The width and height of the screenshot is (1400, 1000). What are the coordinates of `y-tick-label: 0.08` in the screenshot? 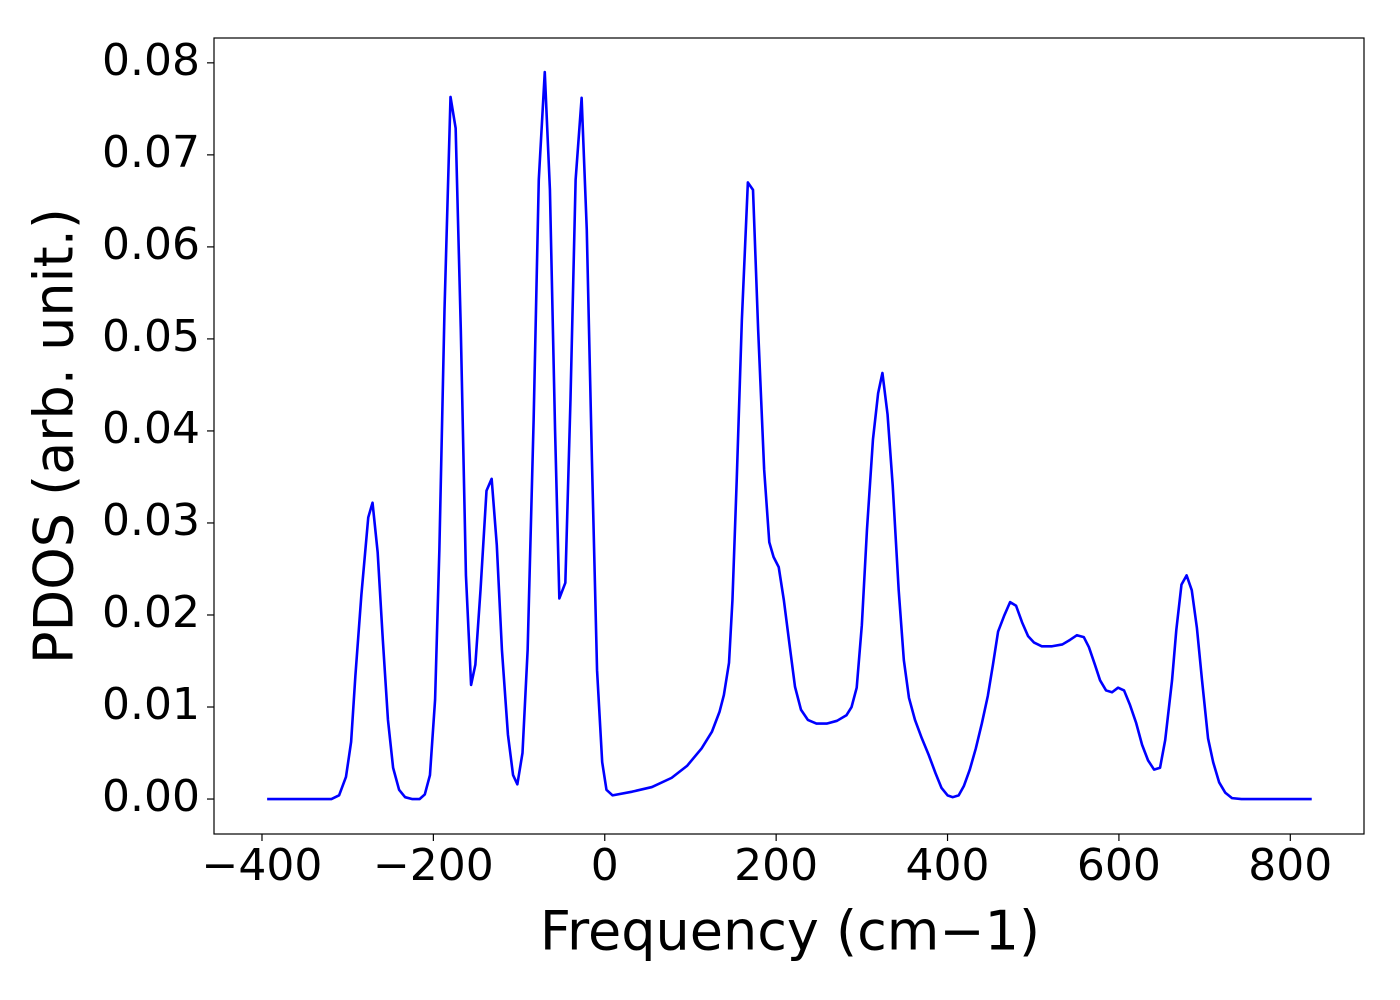 It's located at (151, 60).